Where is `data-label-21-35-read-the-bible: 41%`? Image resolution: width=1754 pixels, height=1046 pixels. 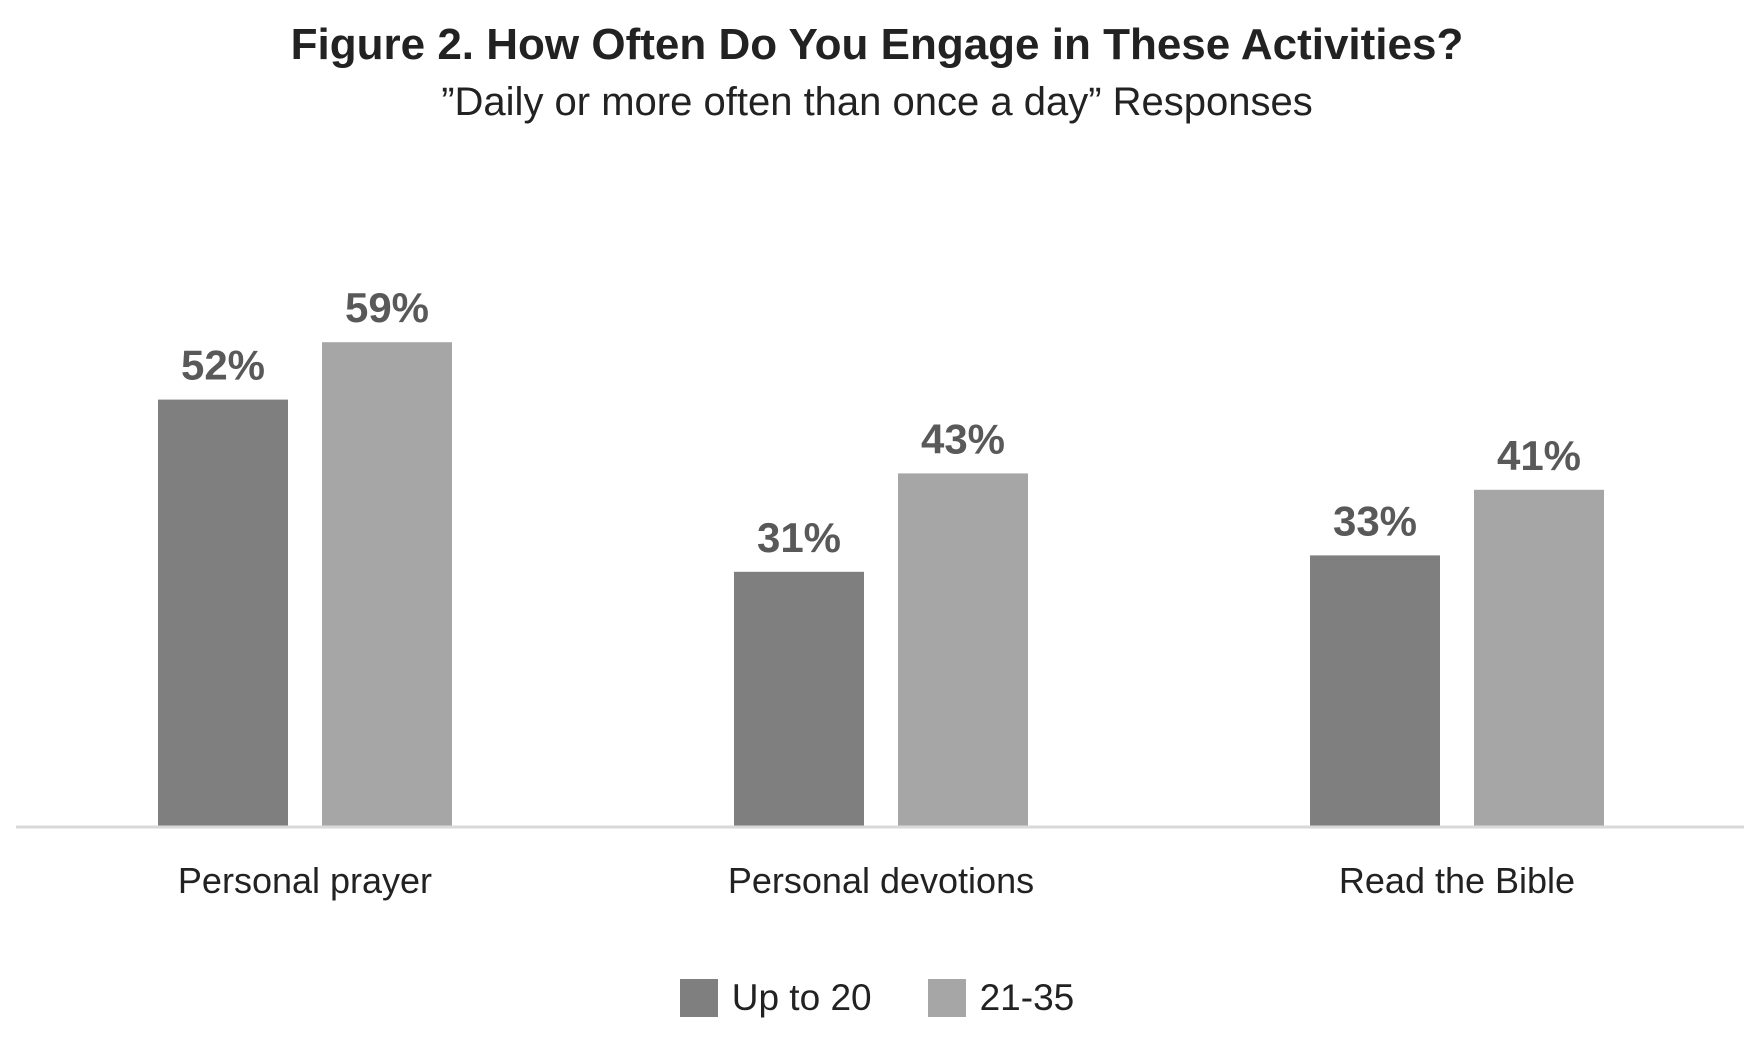
data-label-21-35-read-the-bible: 41% is located at coordinates (1539, 455).